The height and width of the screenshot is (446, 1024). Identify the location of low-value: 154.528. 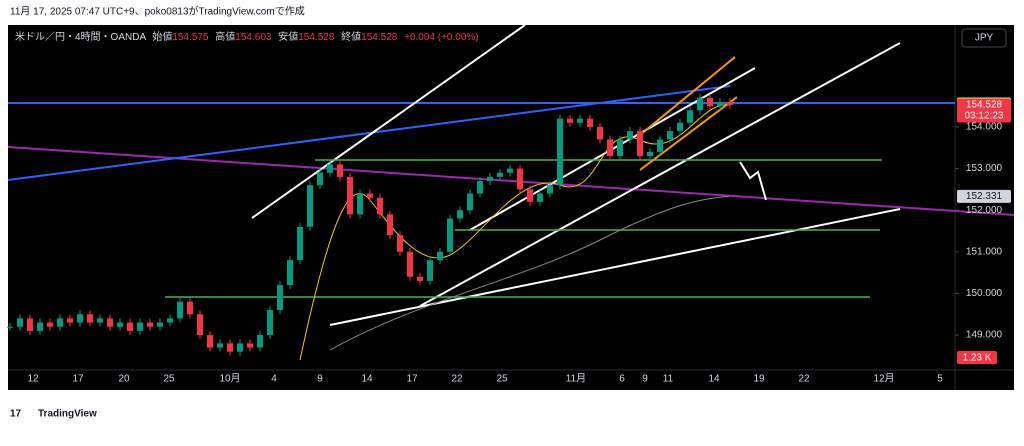
(316, 37).